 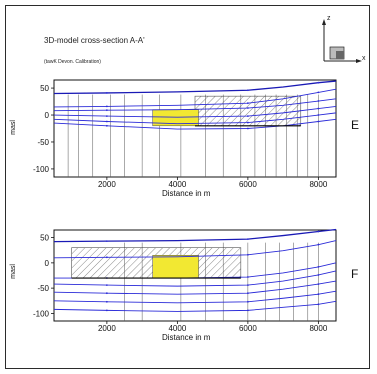 What do you see at coordinates (47, 115) in the screenshot?
I see `y-tick-label-e-1: 0` at bounding box center [47, 115].